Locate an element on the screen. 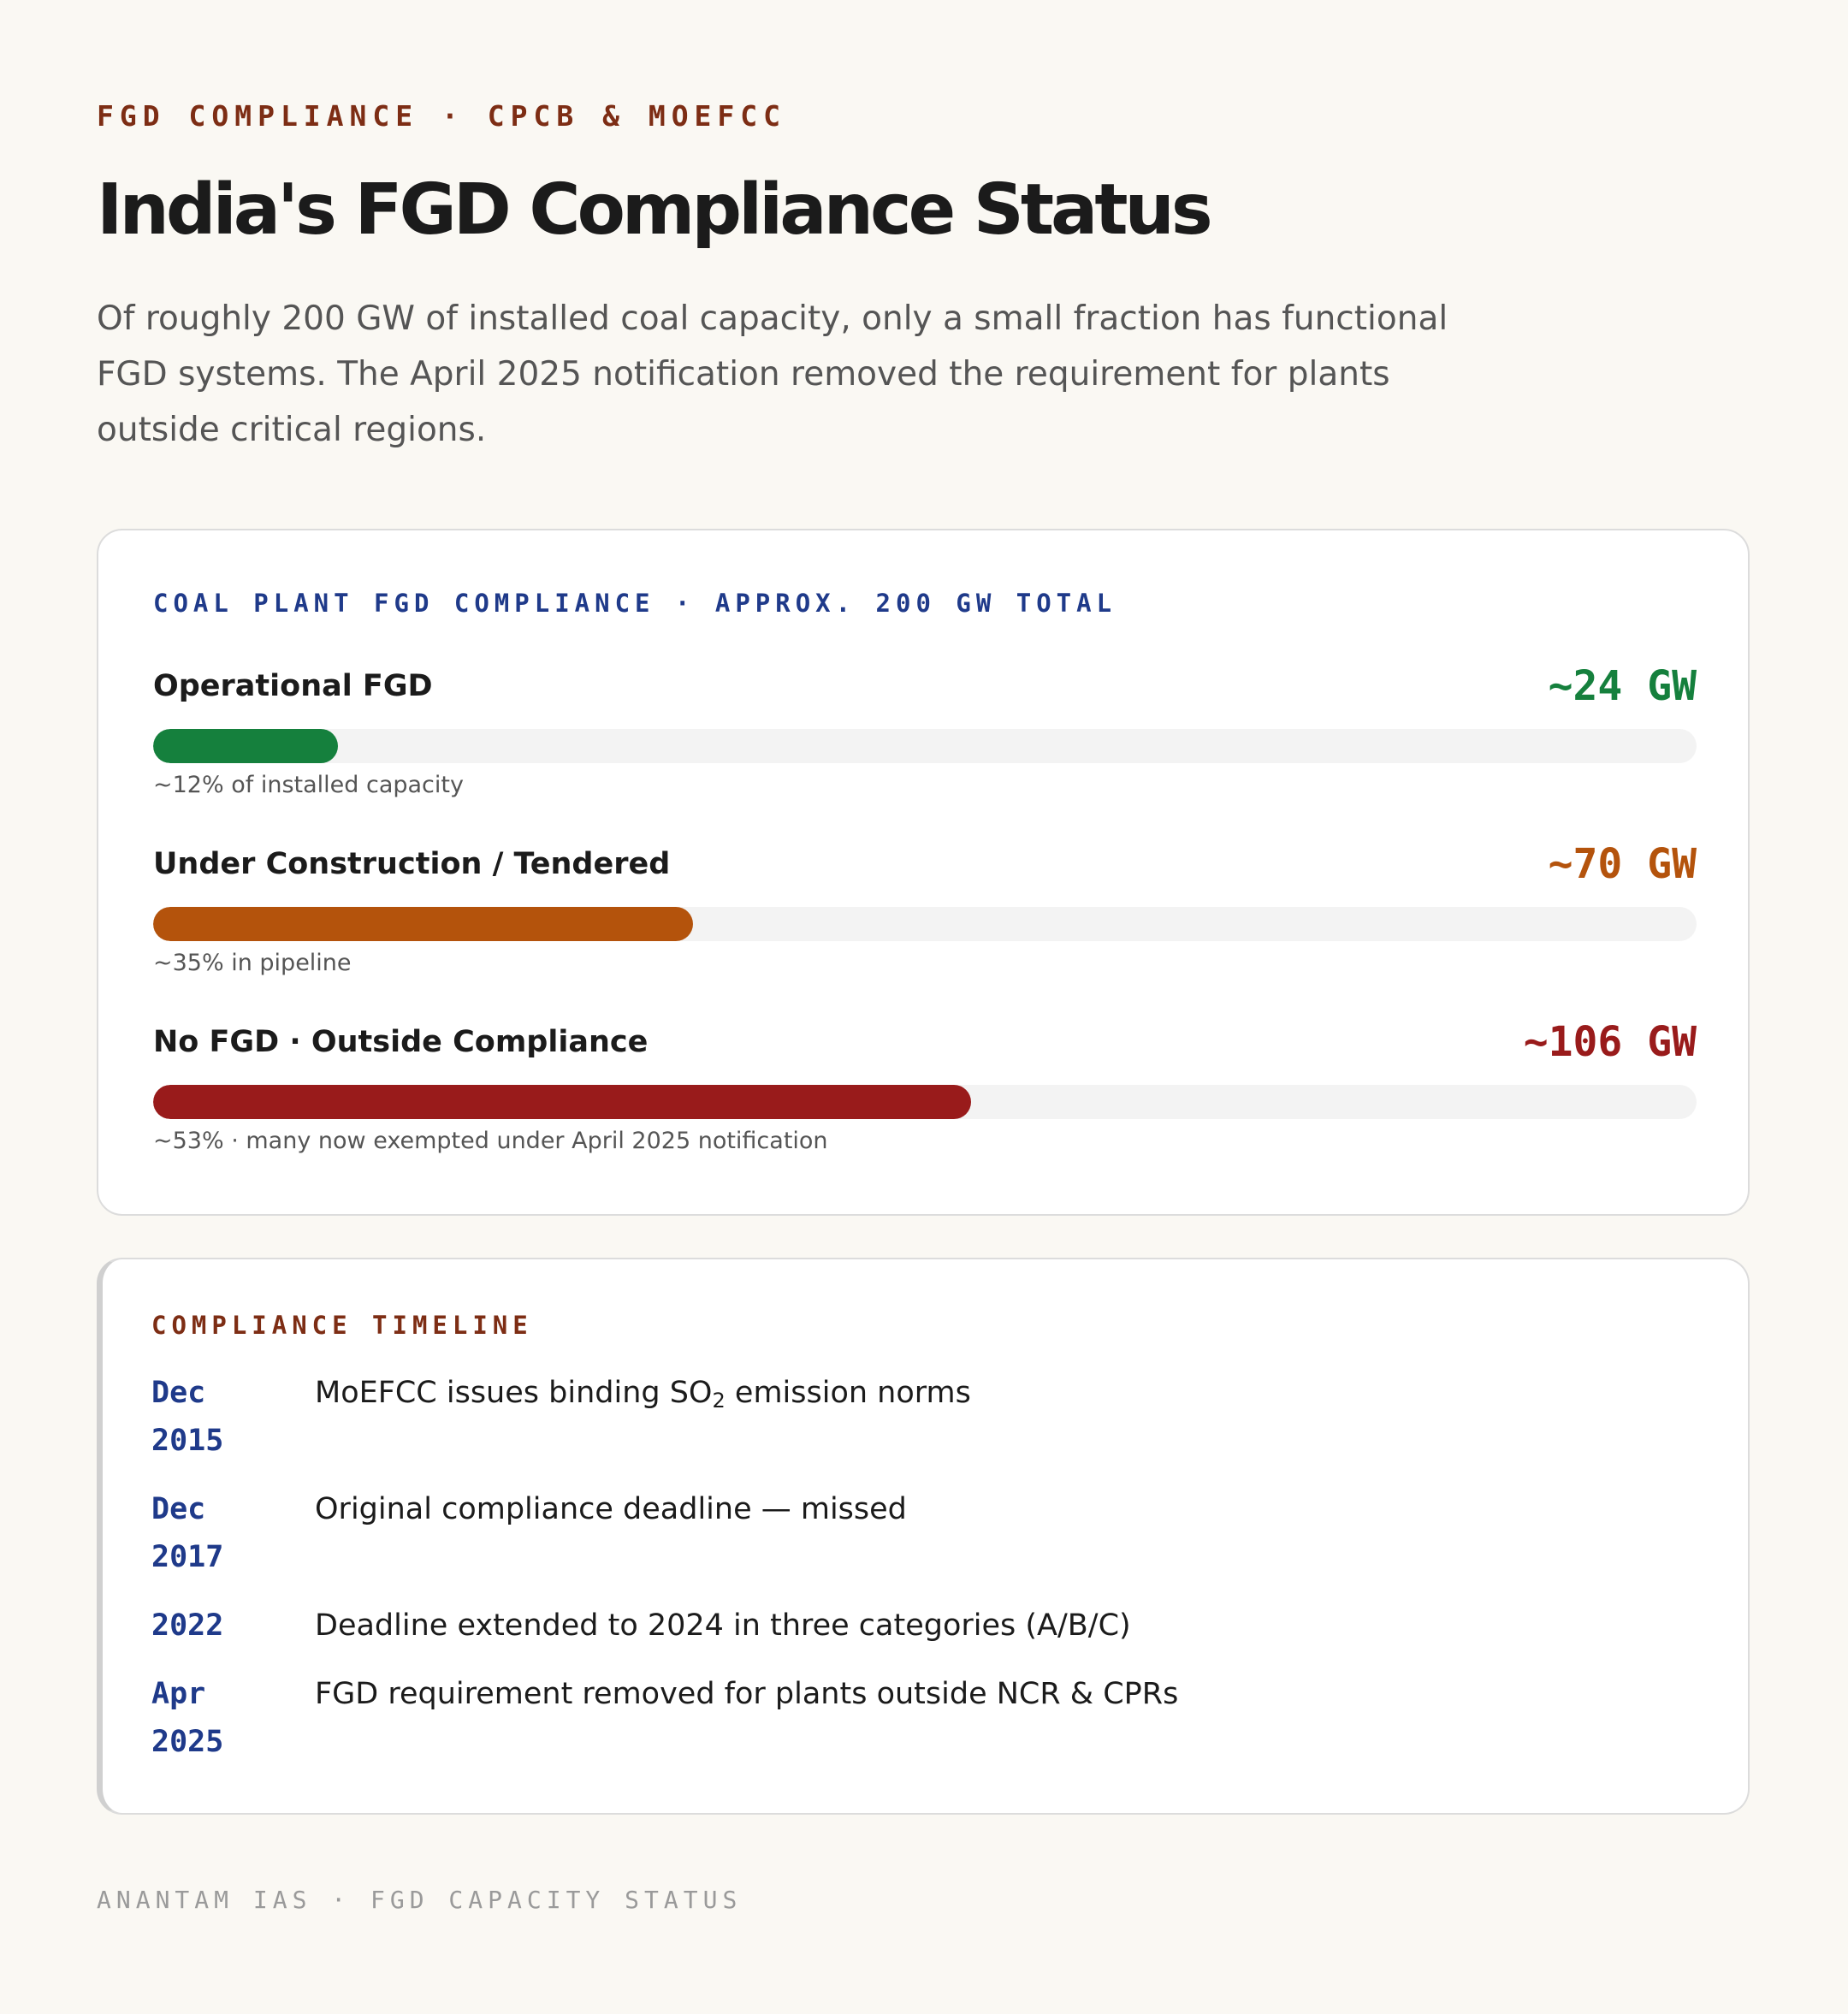 The image size is (1848, 2014). timeline-date: Dec 2017 is located at coordinates (187, 1533).